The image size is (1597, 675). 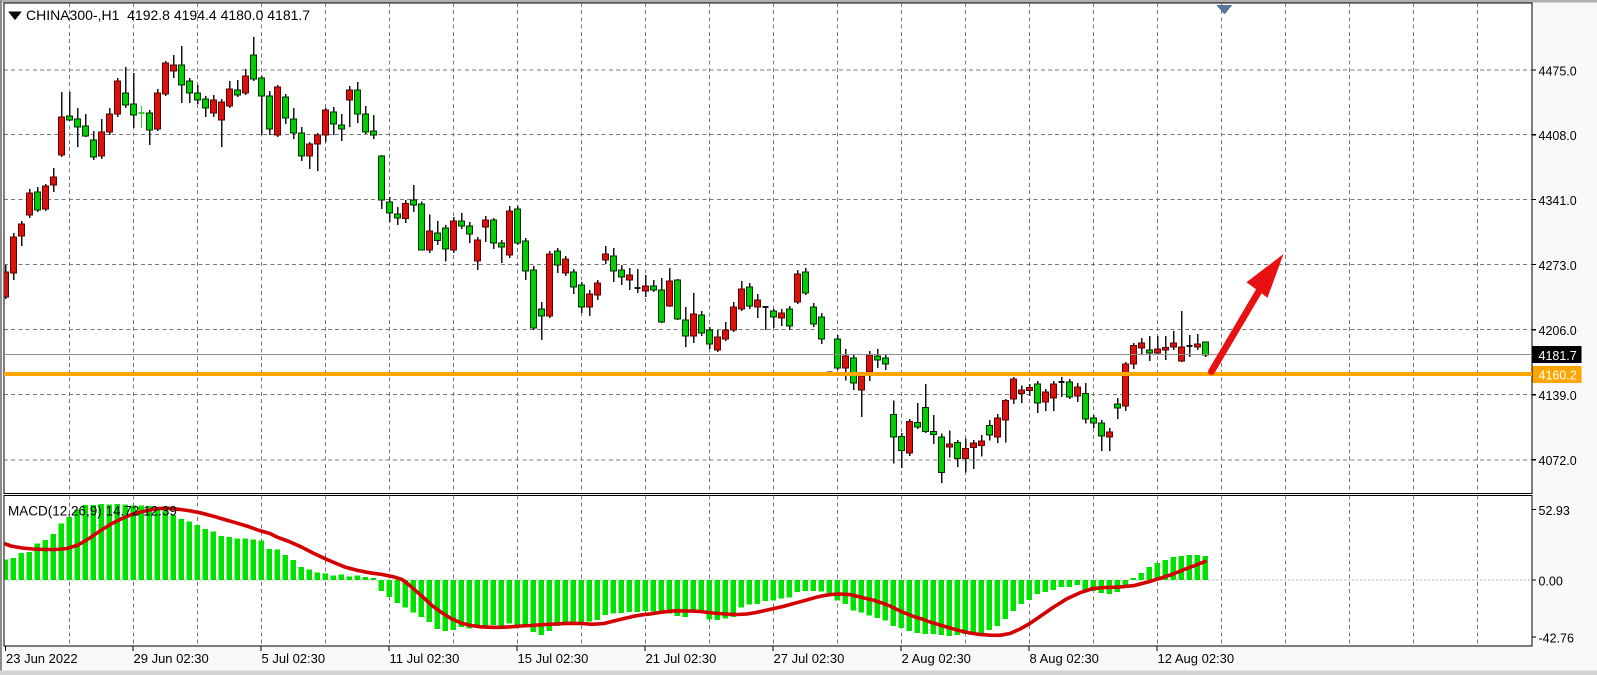 What do you see at coordinates (1558, 201) in the screenshot?
I see `svg-text: 4341.0` at bounding box center [1558, 201].